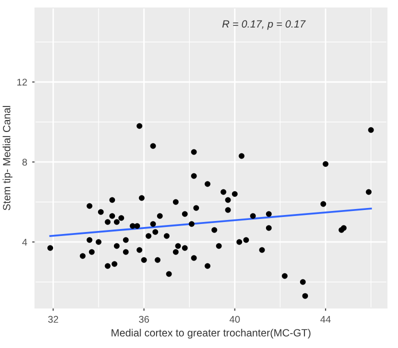  I want to click on x-tick-label: 32, so click(53, 319).